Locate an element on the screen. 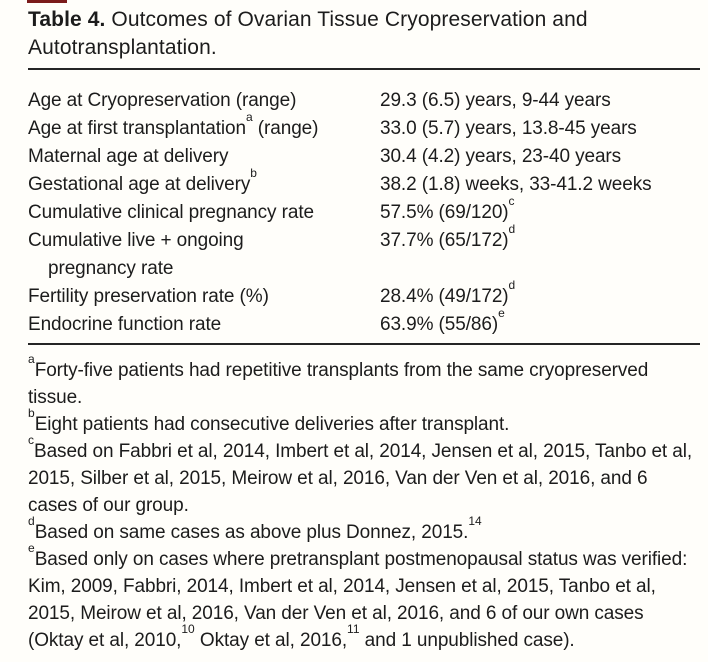 This screenshot has height=662, width=708. reference-sup: 11 is located at coordinates (353, 629).